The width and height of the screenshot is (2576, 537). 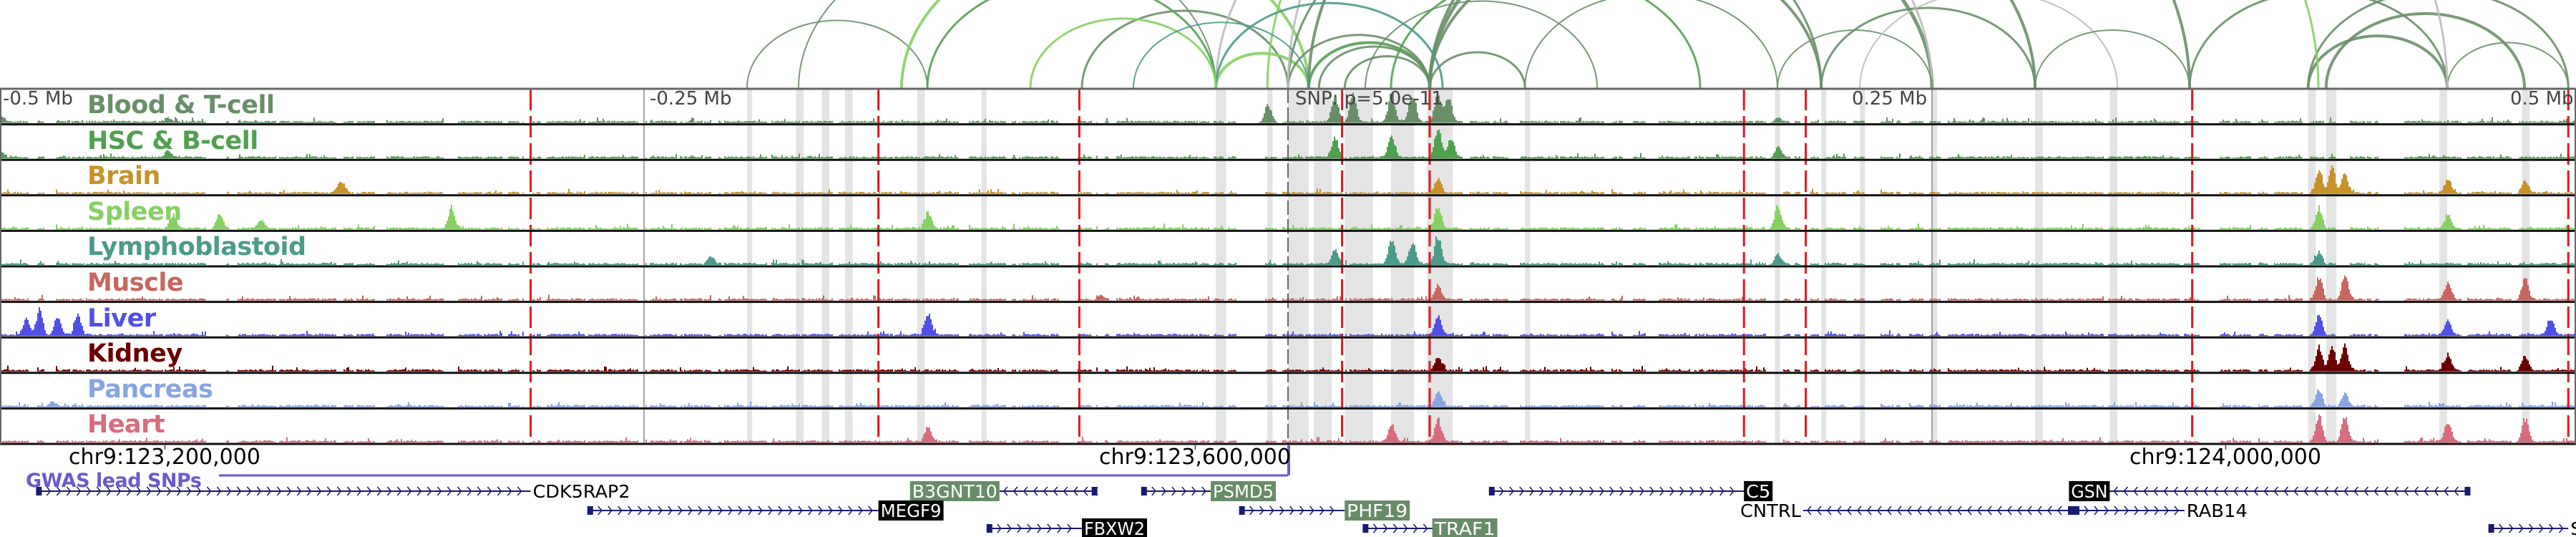 What do you see at coordinates (2225, 457) in the screenshot?
I see `coordinate-label: chr9:124,000,000` at bounding box center [2225, 457].